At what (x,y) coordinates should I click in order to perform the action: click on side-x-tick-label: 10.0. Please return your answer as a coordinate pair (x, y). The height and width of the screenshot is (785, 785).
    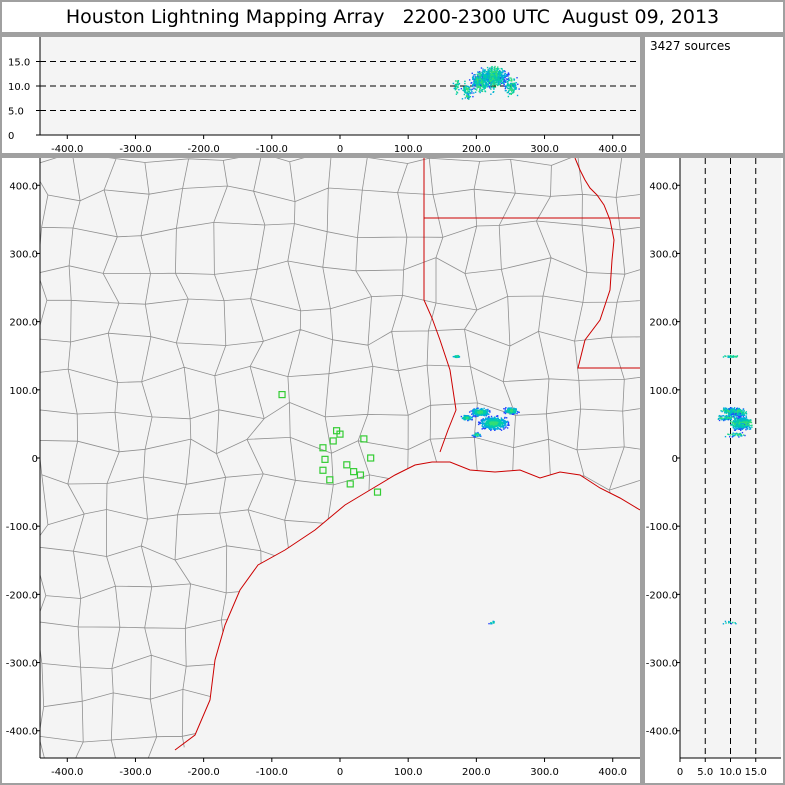
    Looking at the image, I should click on (730, 772).